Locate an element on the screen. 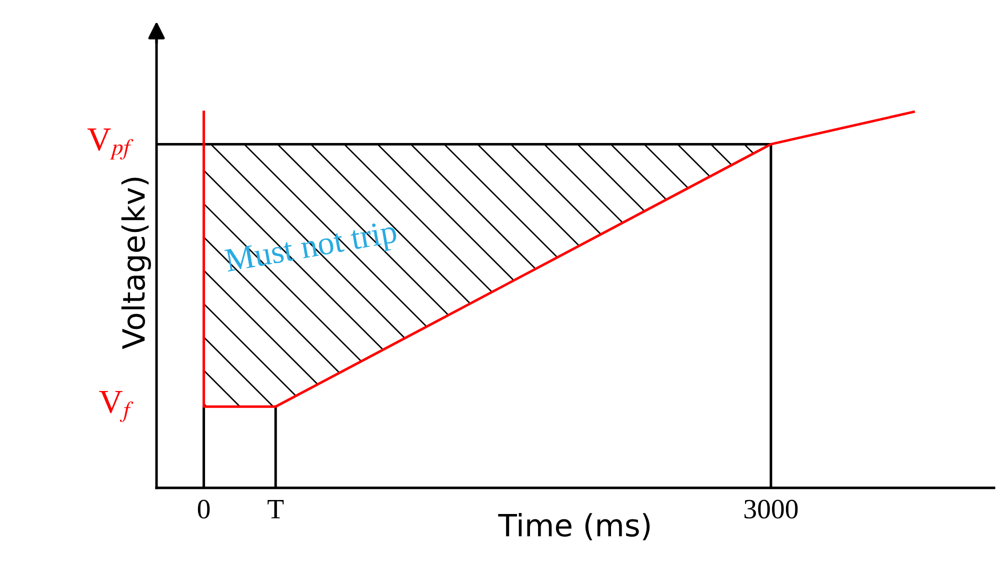 Image resolution: width=997 pixels, height=564 pixels. x-tick-label: 3000 is located at coordinates (771, 509).